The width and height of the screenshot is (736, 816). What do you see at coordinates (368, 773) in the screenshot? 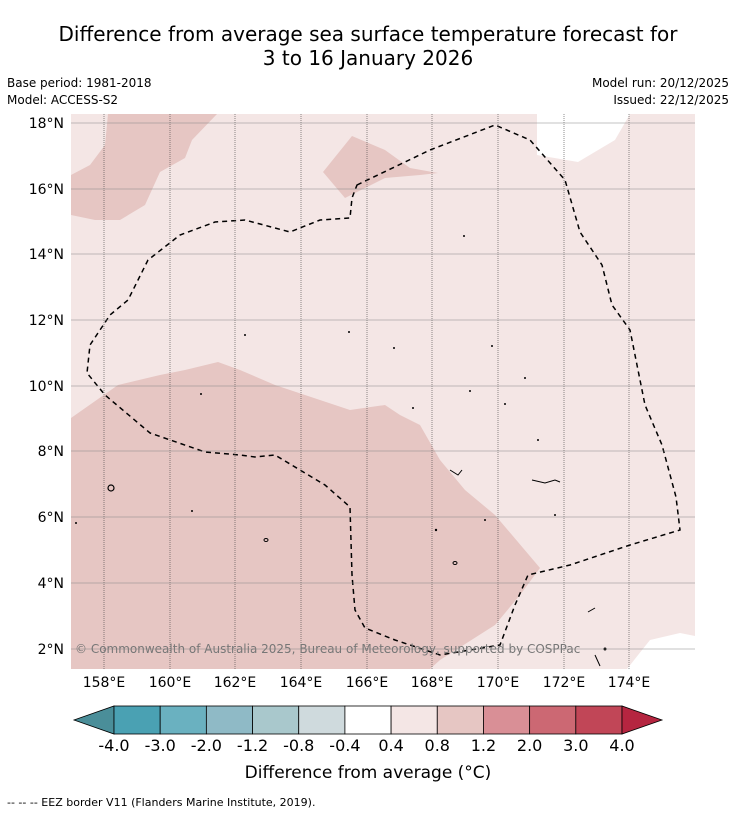
I see `colorbar-title: Difference from average (°C)` at bounding box center [368, 773].